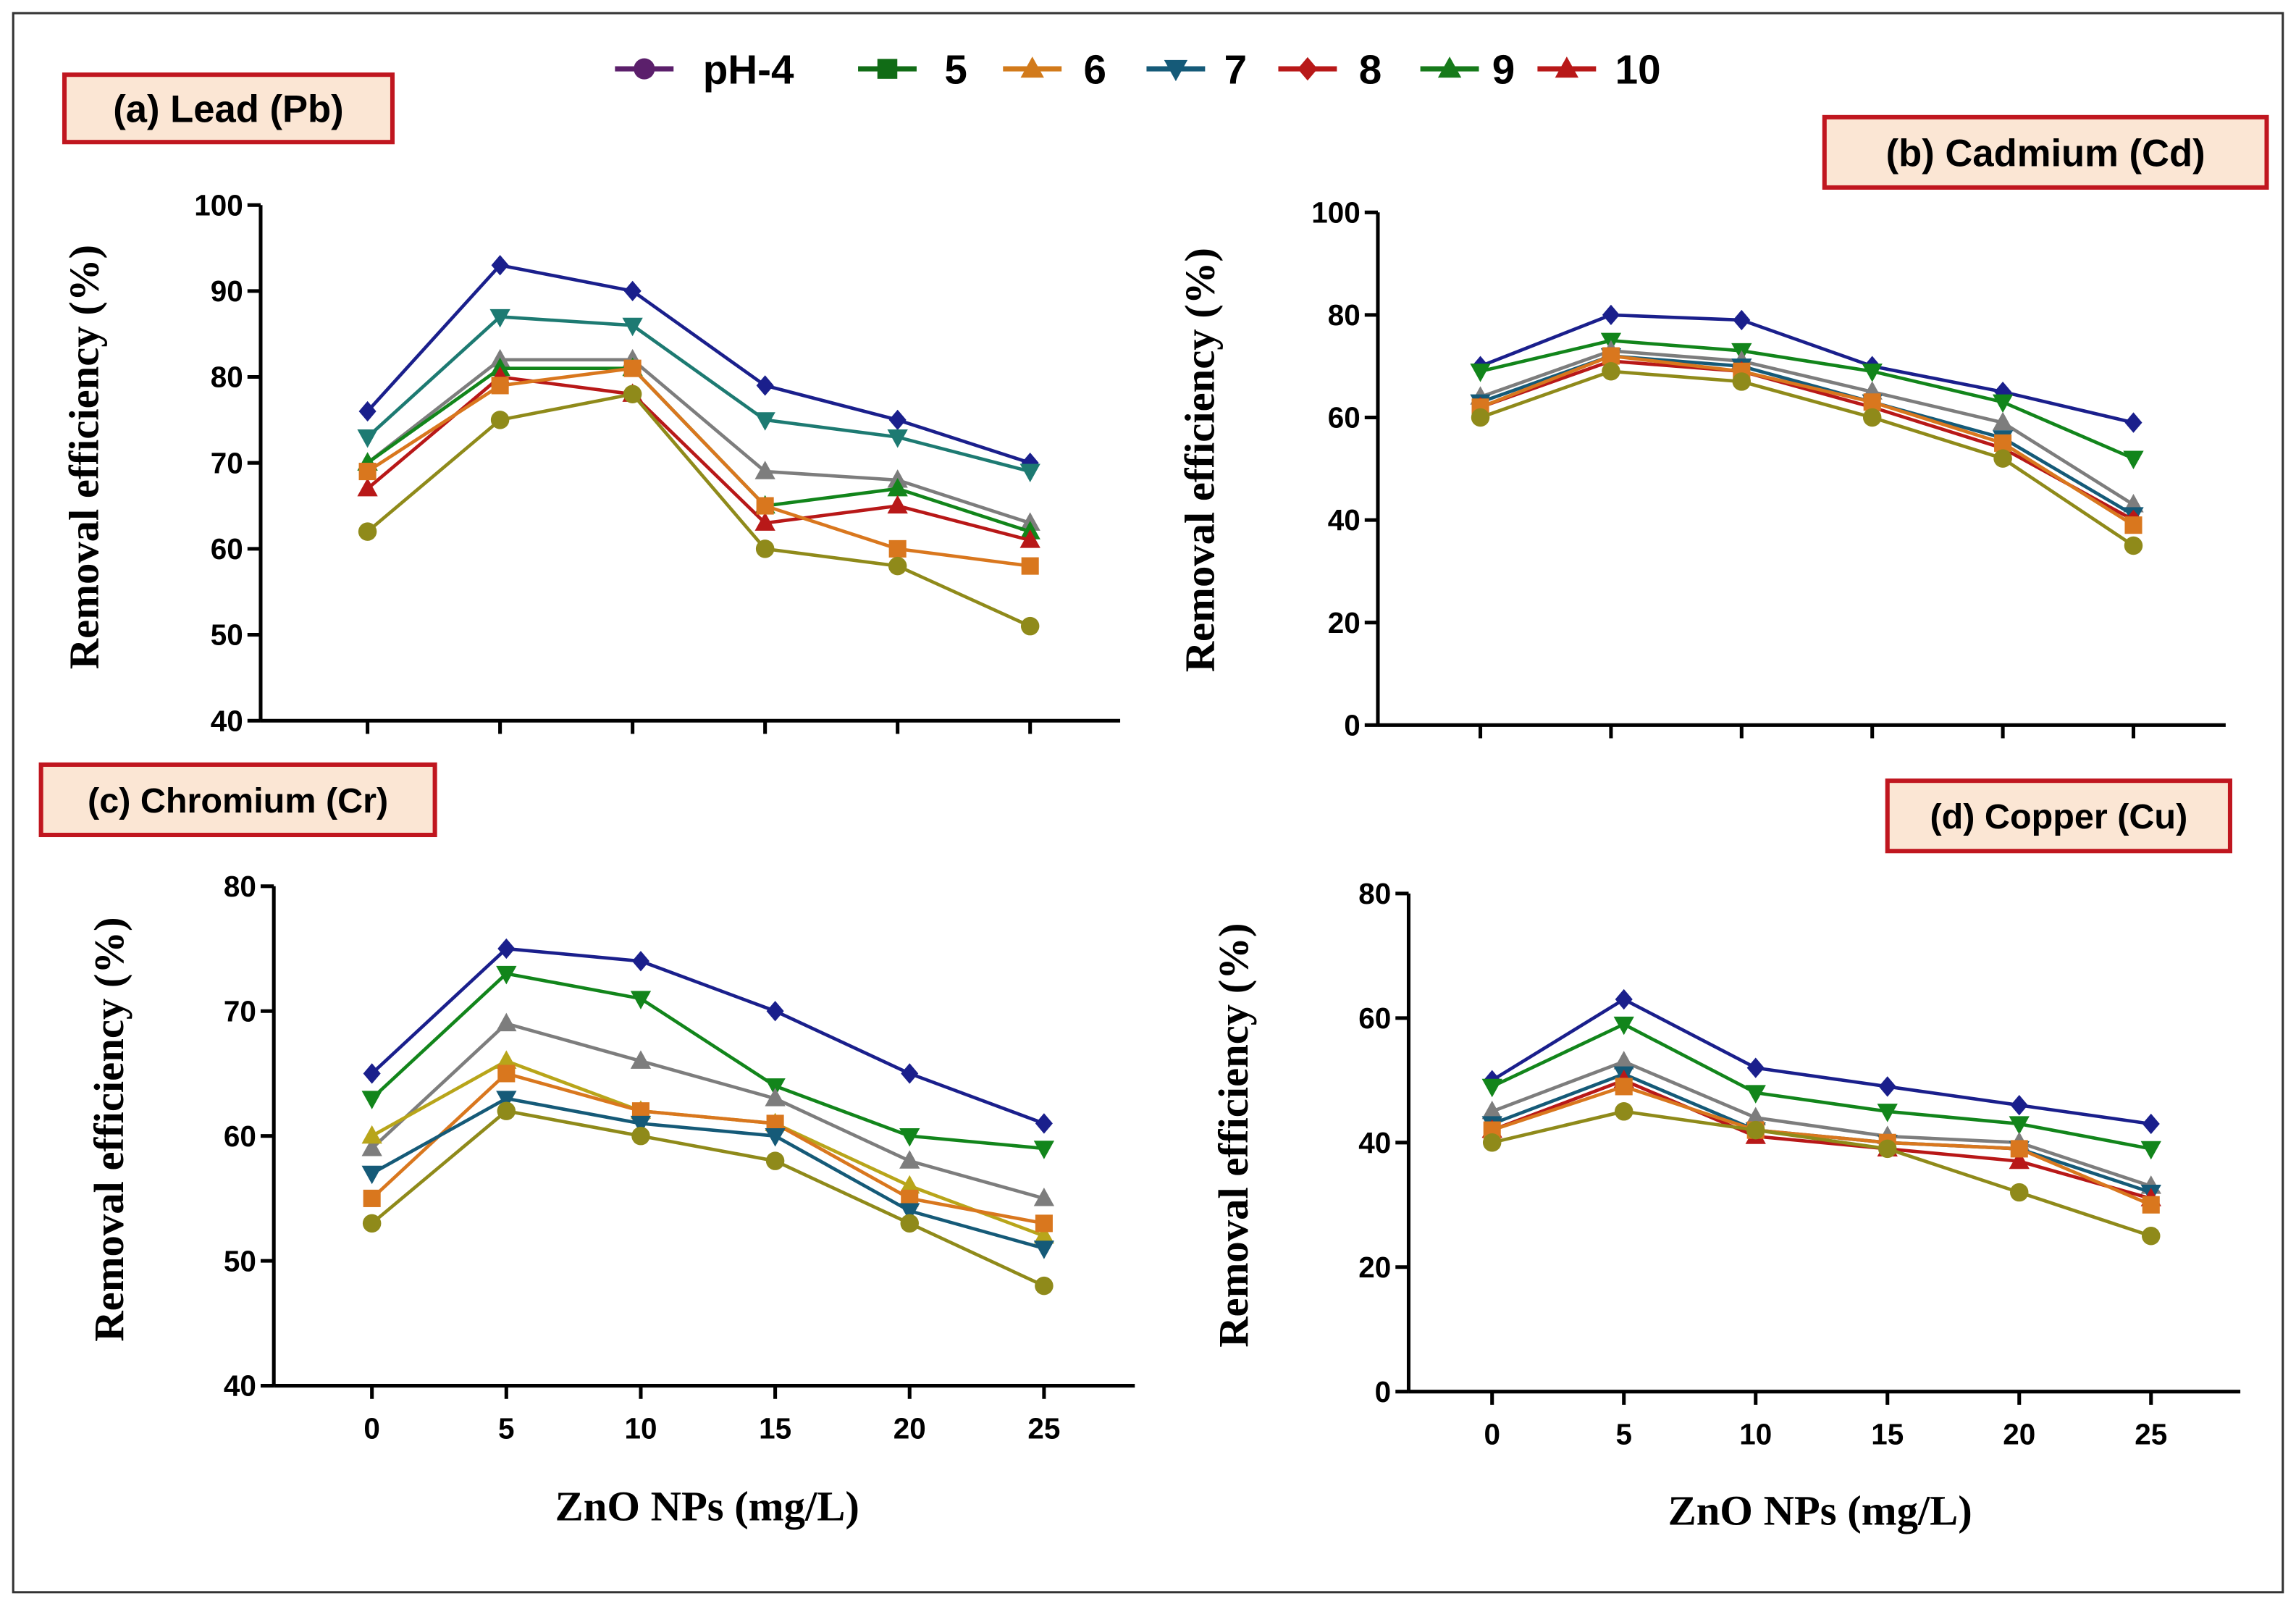 This screenshot has width=2296, height=1604. Describe the element at coordinates (640, 1428) in the screenshot. I see `x-tick-label: 10` at that location.